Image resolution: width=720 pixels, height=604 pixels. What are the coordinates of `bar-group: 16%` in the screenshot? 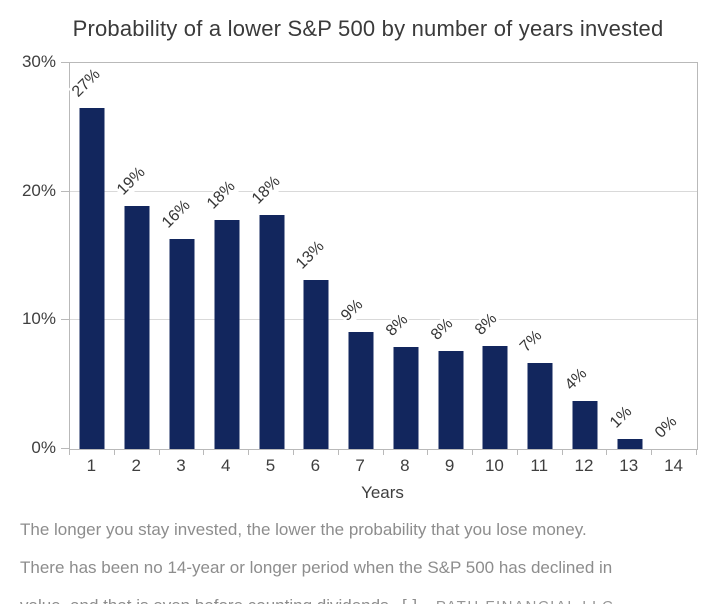 It's located at (181, 256).